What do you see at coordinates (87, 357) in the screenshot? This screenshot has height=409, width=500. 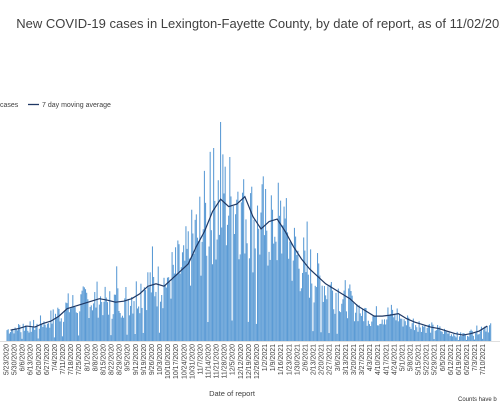 I see `x-tick-label: 8/1/2020` at bounding box center [87, 357].